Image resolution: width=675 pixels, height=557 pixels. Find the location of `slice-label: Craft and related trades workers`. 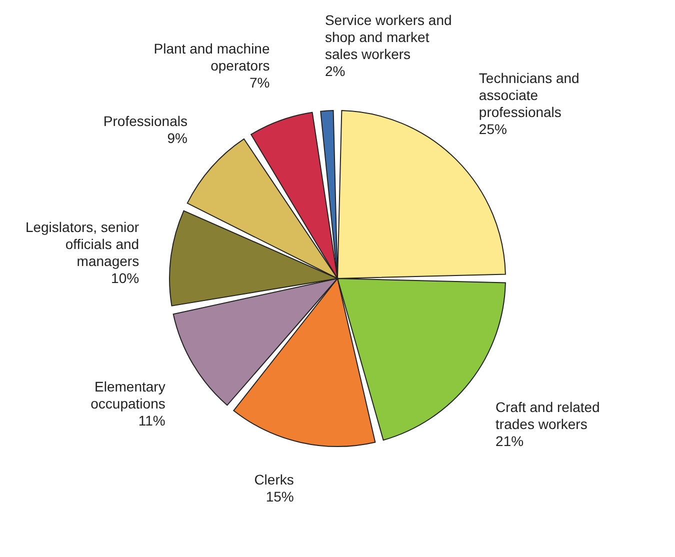

slice-label: Craft and related trades workers is located at coordinates (548, 415).